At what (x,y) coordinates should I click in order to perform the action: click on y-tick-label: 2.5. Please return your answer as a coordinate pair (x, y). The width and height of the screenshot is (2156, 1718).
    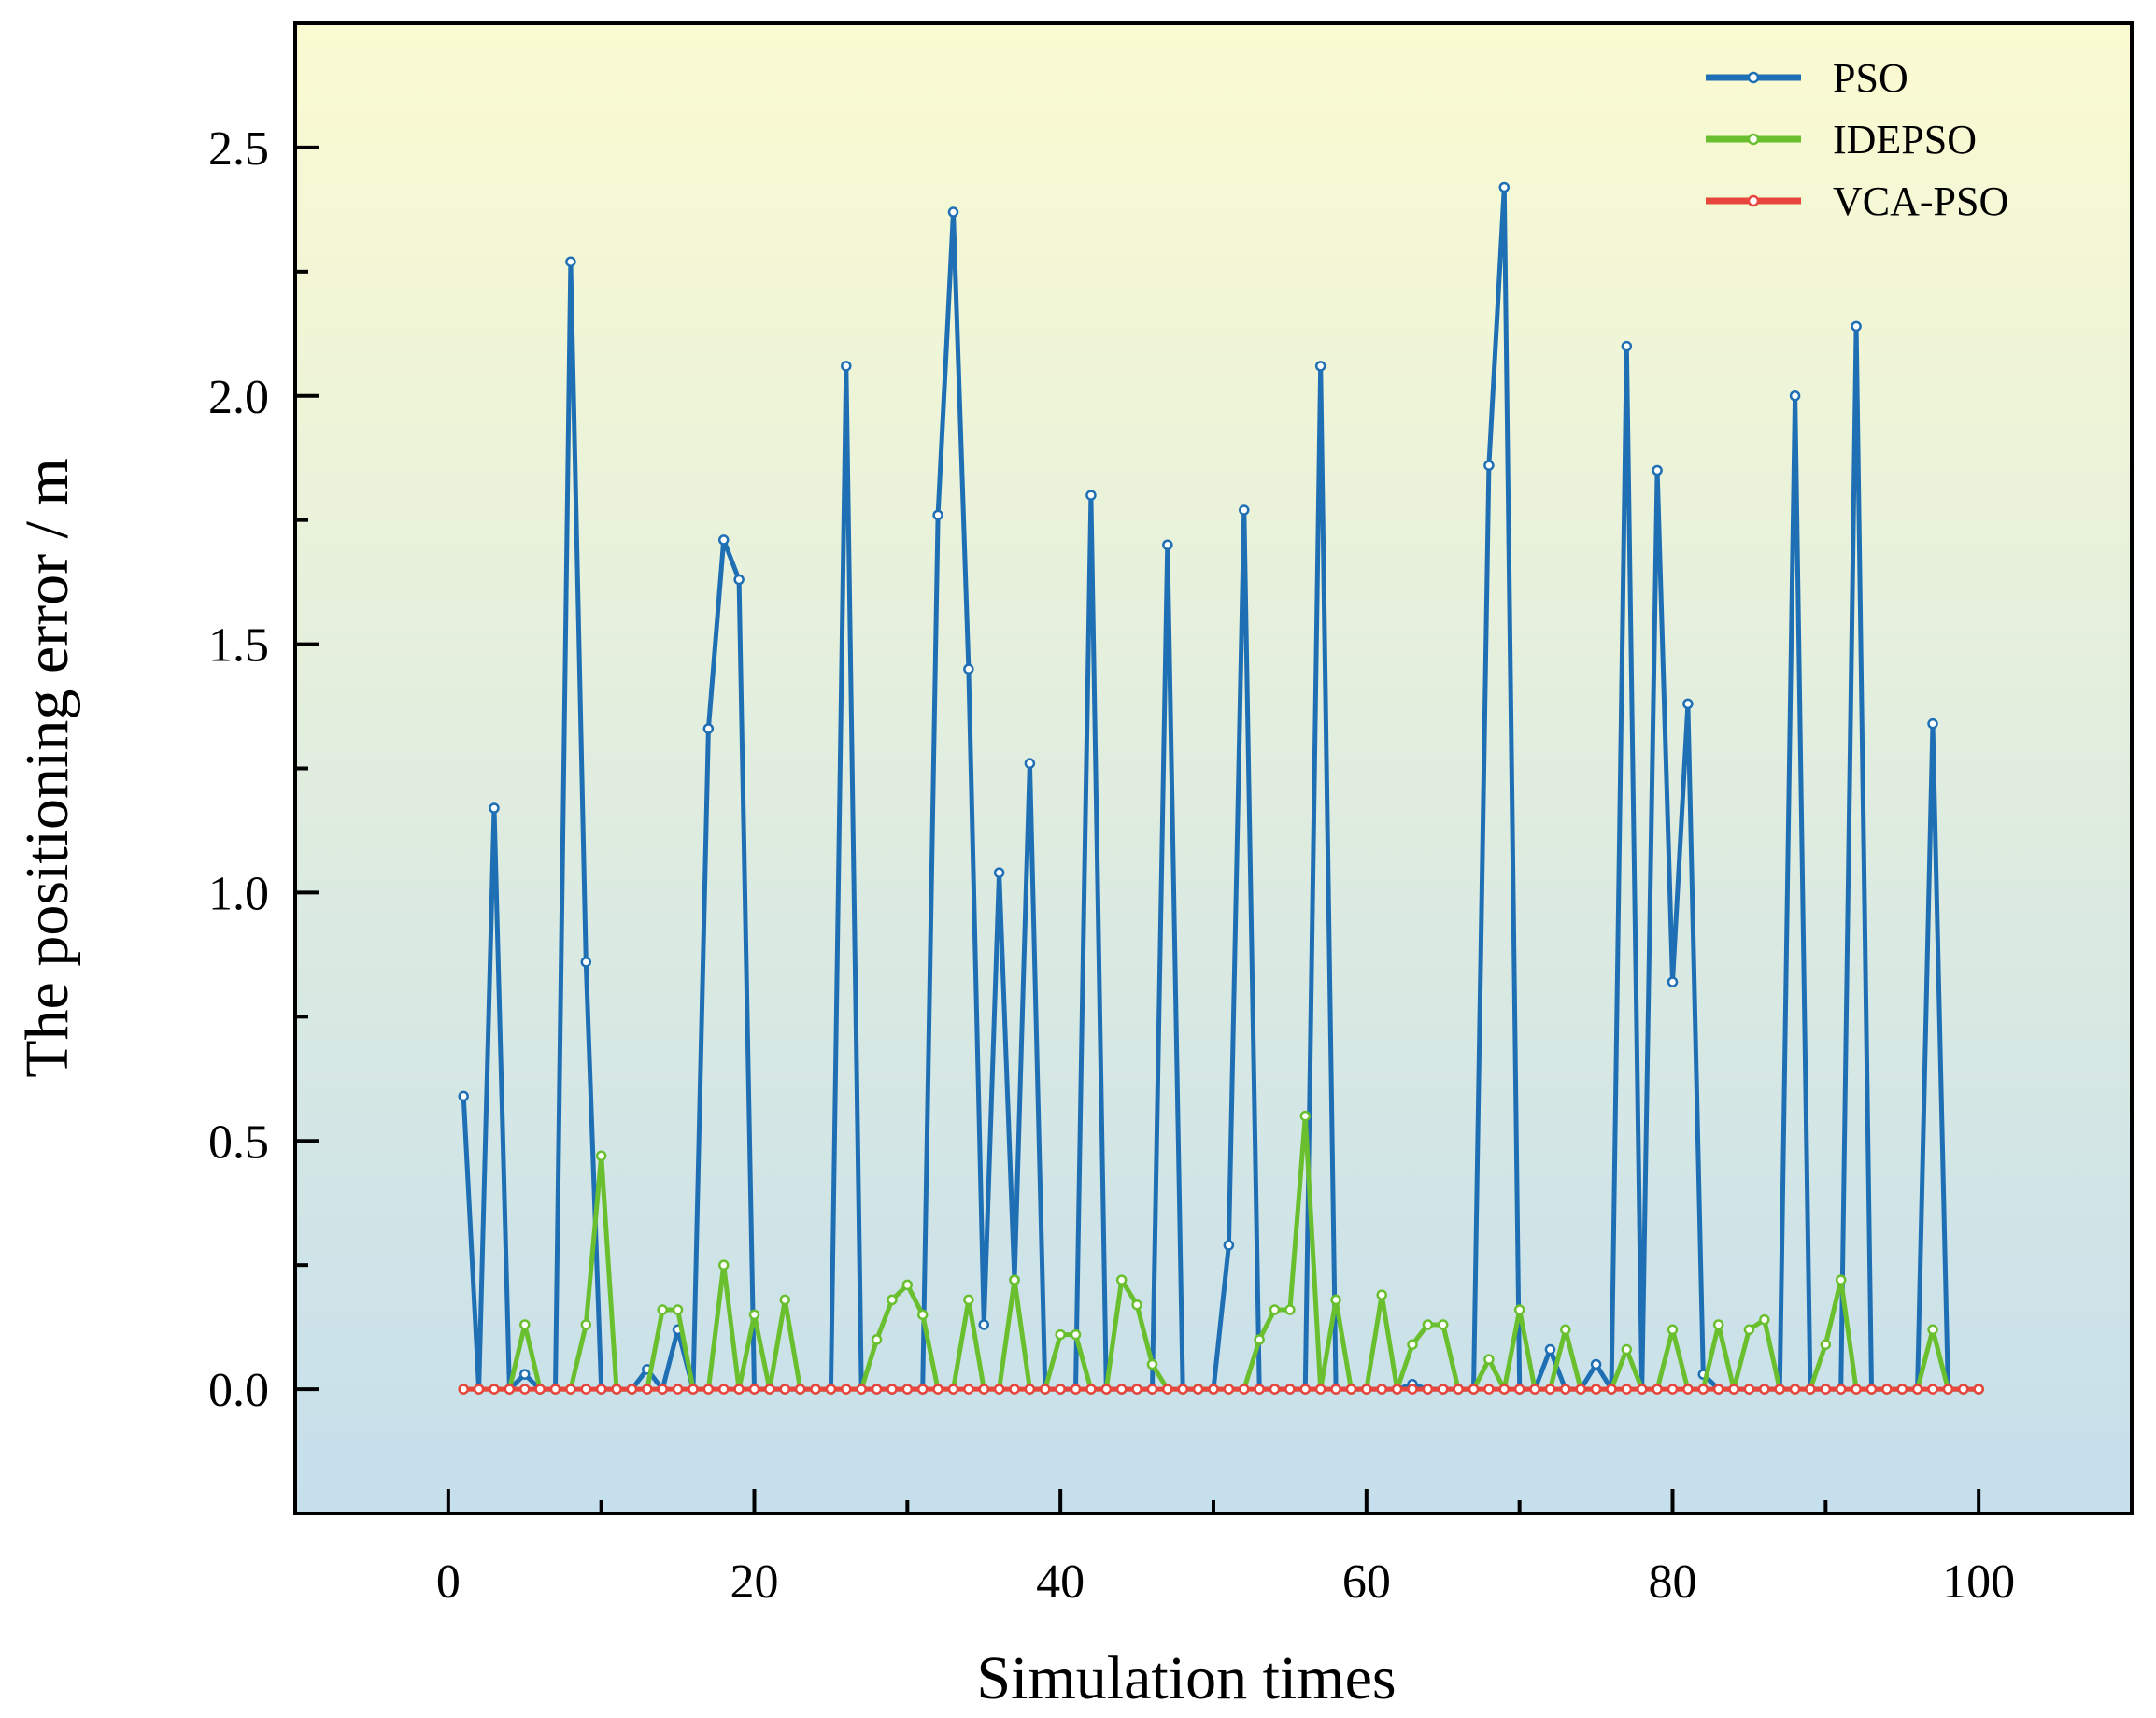
    Looking at the image, I should click on (238, 149).